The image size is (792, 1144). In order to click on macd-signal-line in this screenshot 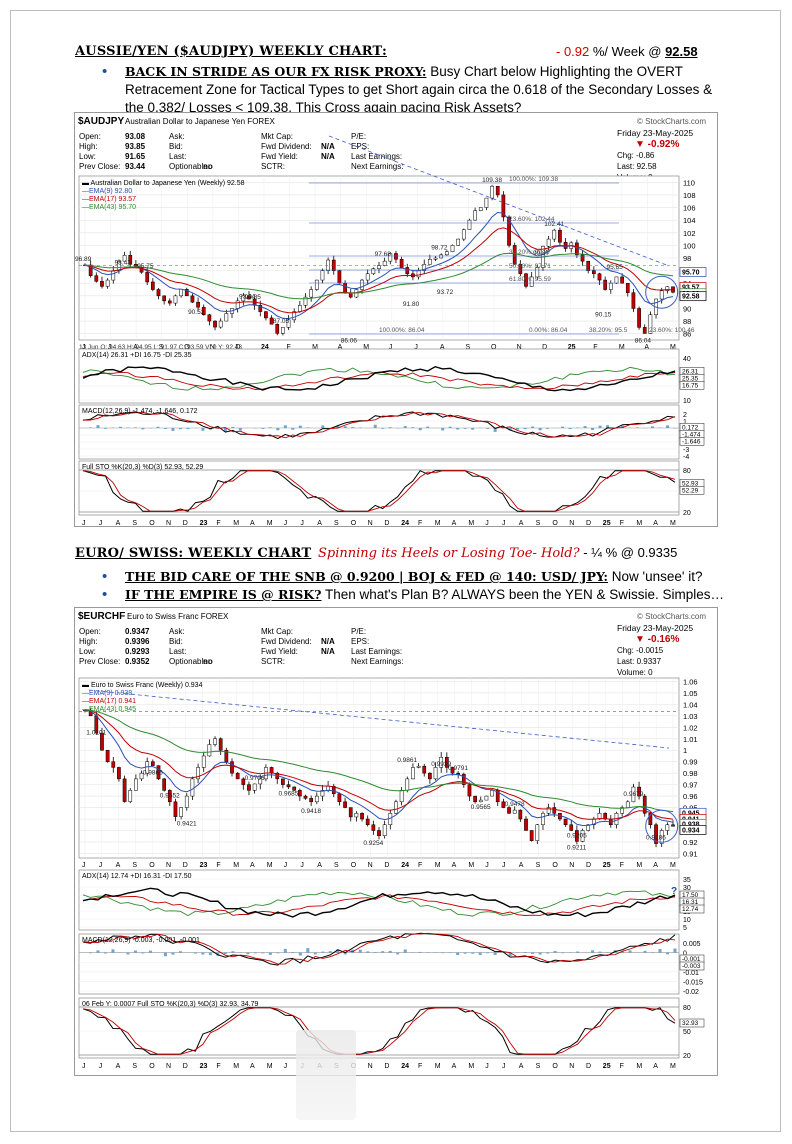, I will do `click(379, 948)`.